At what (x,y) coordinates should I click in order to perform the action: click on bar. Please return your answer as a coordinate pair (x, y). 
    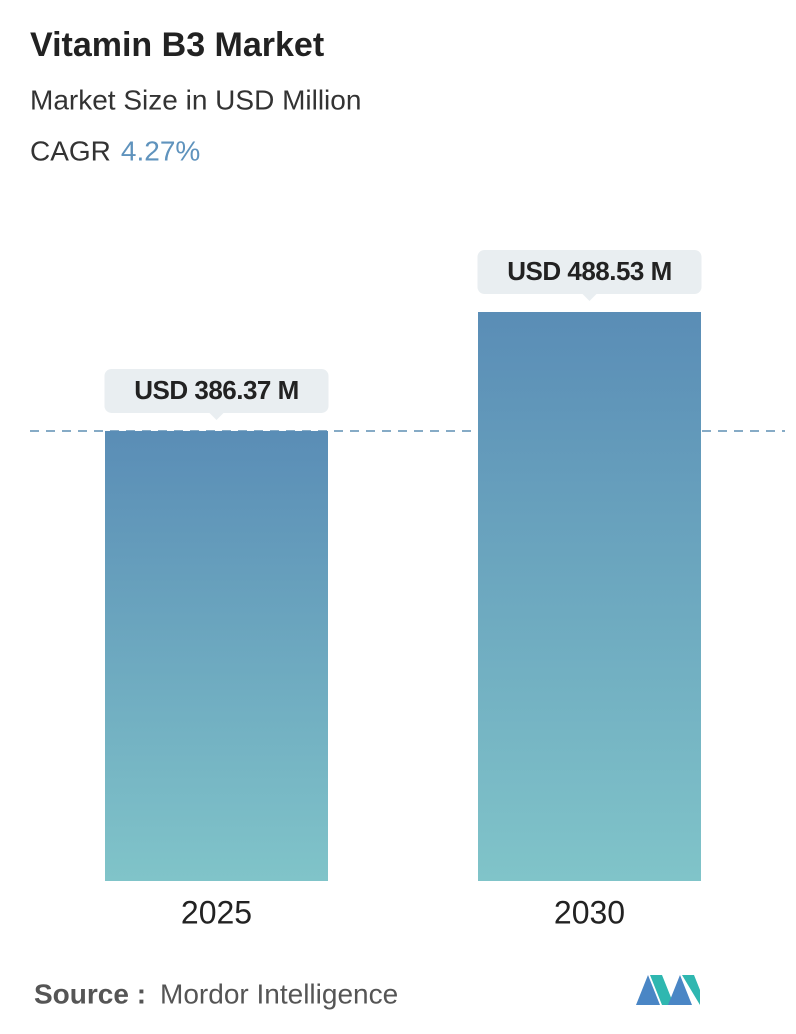
    Looking at the image, I should click on (216, 655).